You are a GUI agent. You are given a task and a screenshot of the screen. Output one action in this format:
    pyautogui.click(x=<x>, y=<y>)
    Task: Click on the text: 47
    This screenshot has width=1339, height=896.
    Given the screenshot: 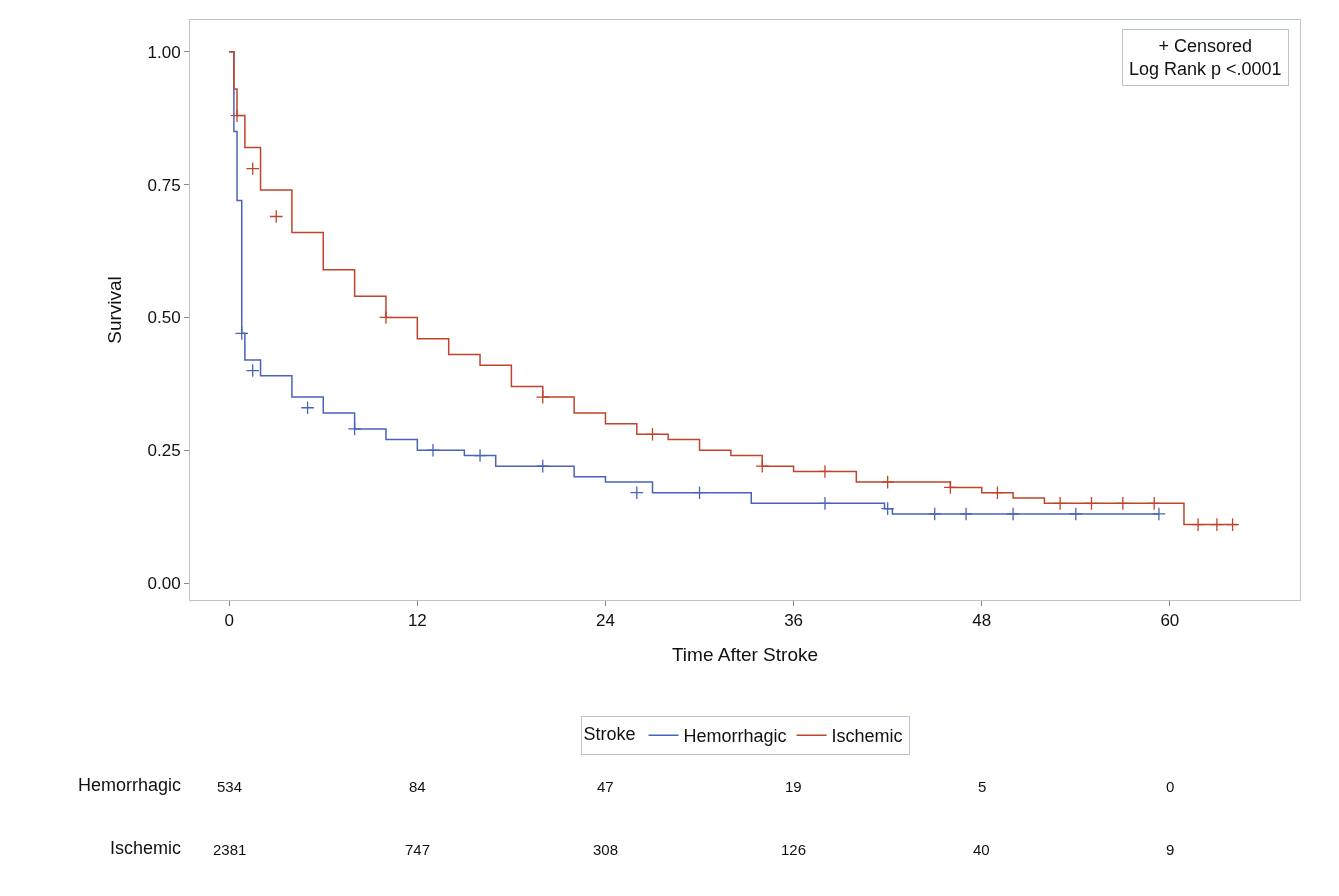 What is the action you would take?
    pyautogui.click(x=605, y=786)
    